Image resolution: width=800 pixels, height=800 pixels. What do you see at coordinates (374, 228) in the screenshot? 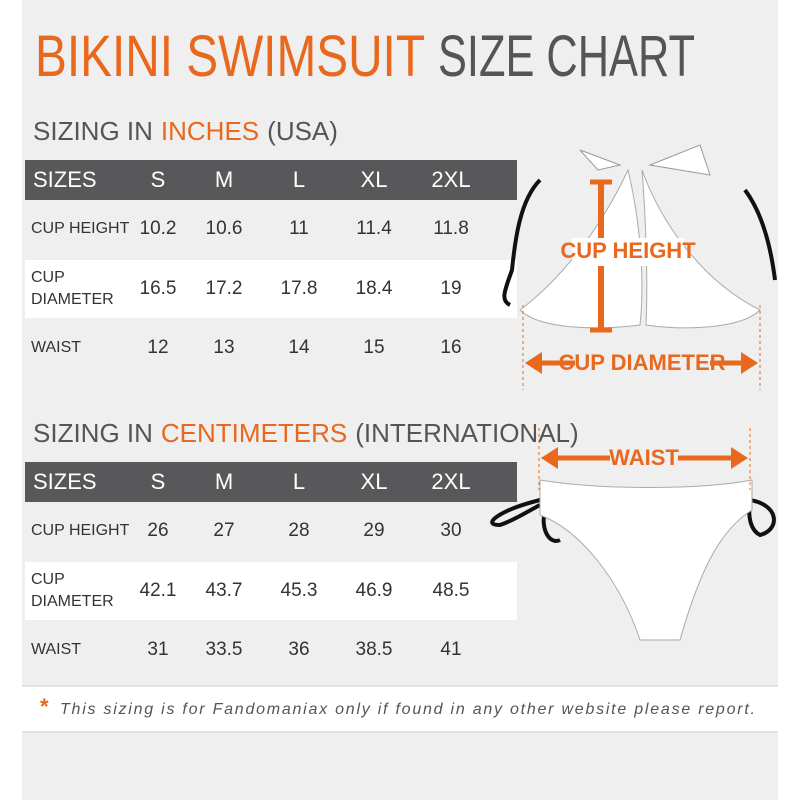
I see `cell: 11.4` at bounding box center [374, 228].